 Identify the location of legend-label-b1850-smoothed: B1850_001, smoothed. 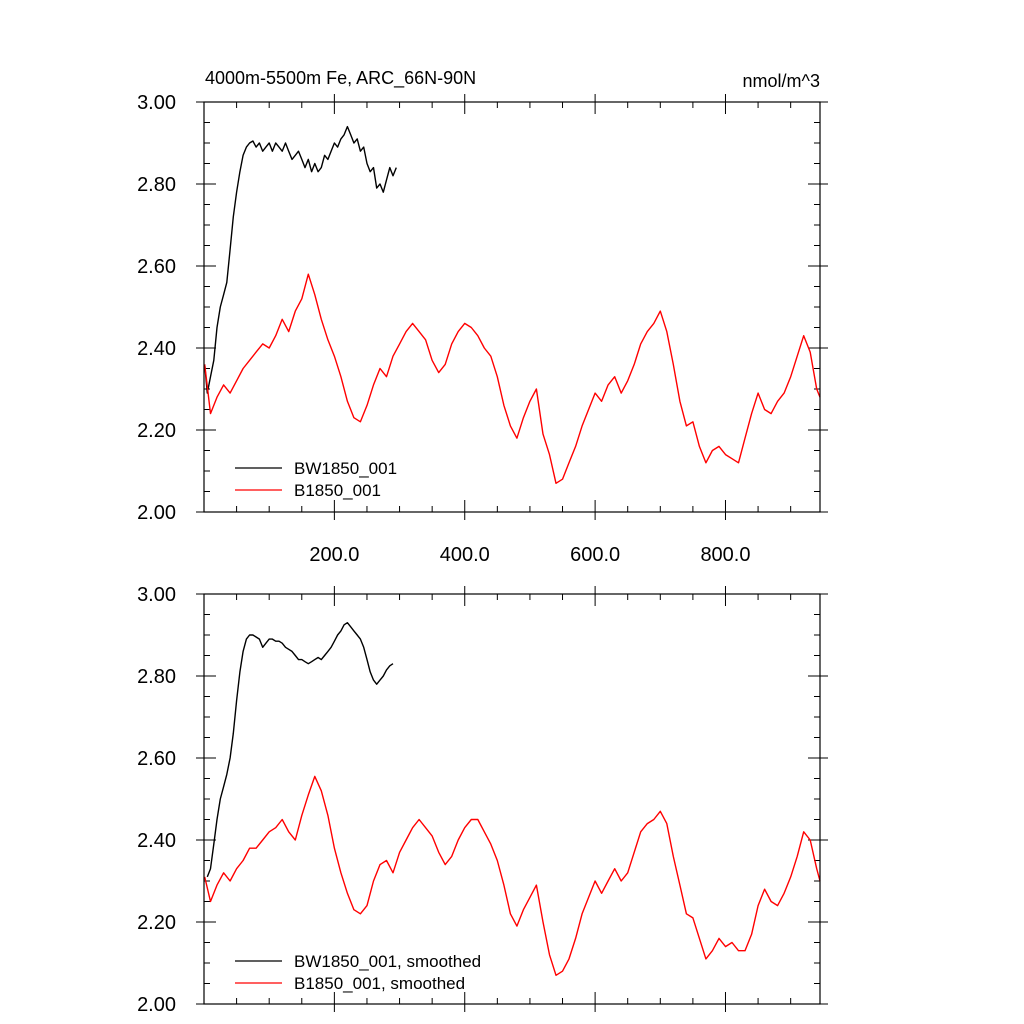
(379, 983).